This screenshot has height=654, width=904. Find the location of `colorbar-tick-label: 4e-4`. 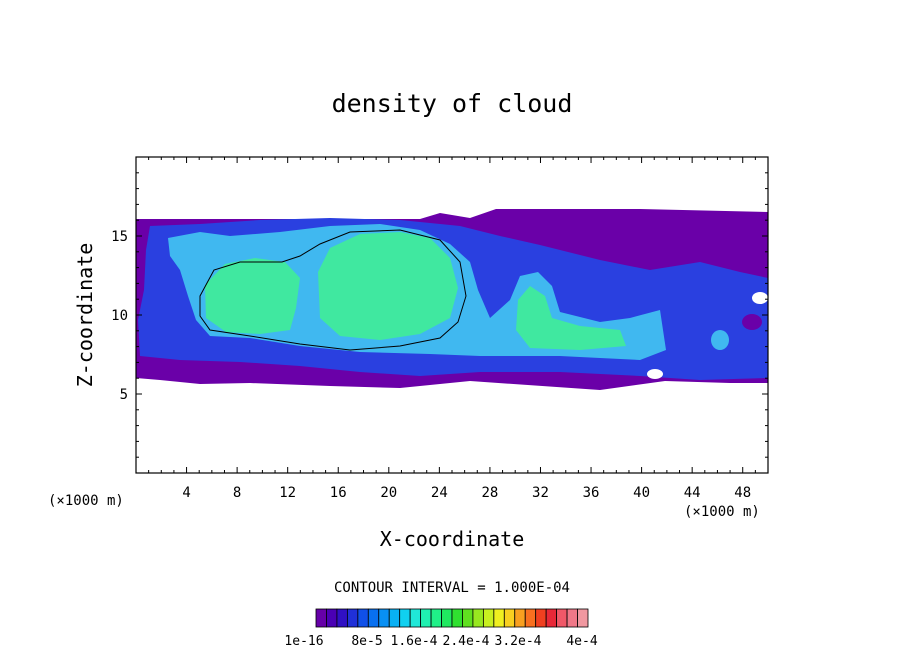

colorbar-tick-label: 4e-4 is located at coordinates (581, 641).